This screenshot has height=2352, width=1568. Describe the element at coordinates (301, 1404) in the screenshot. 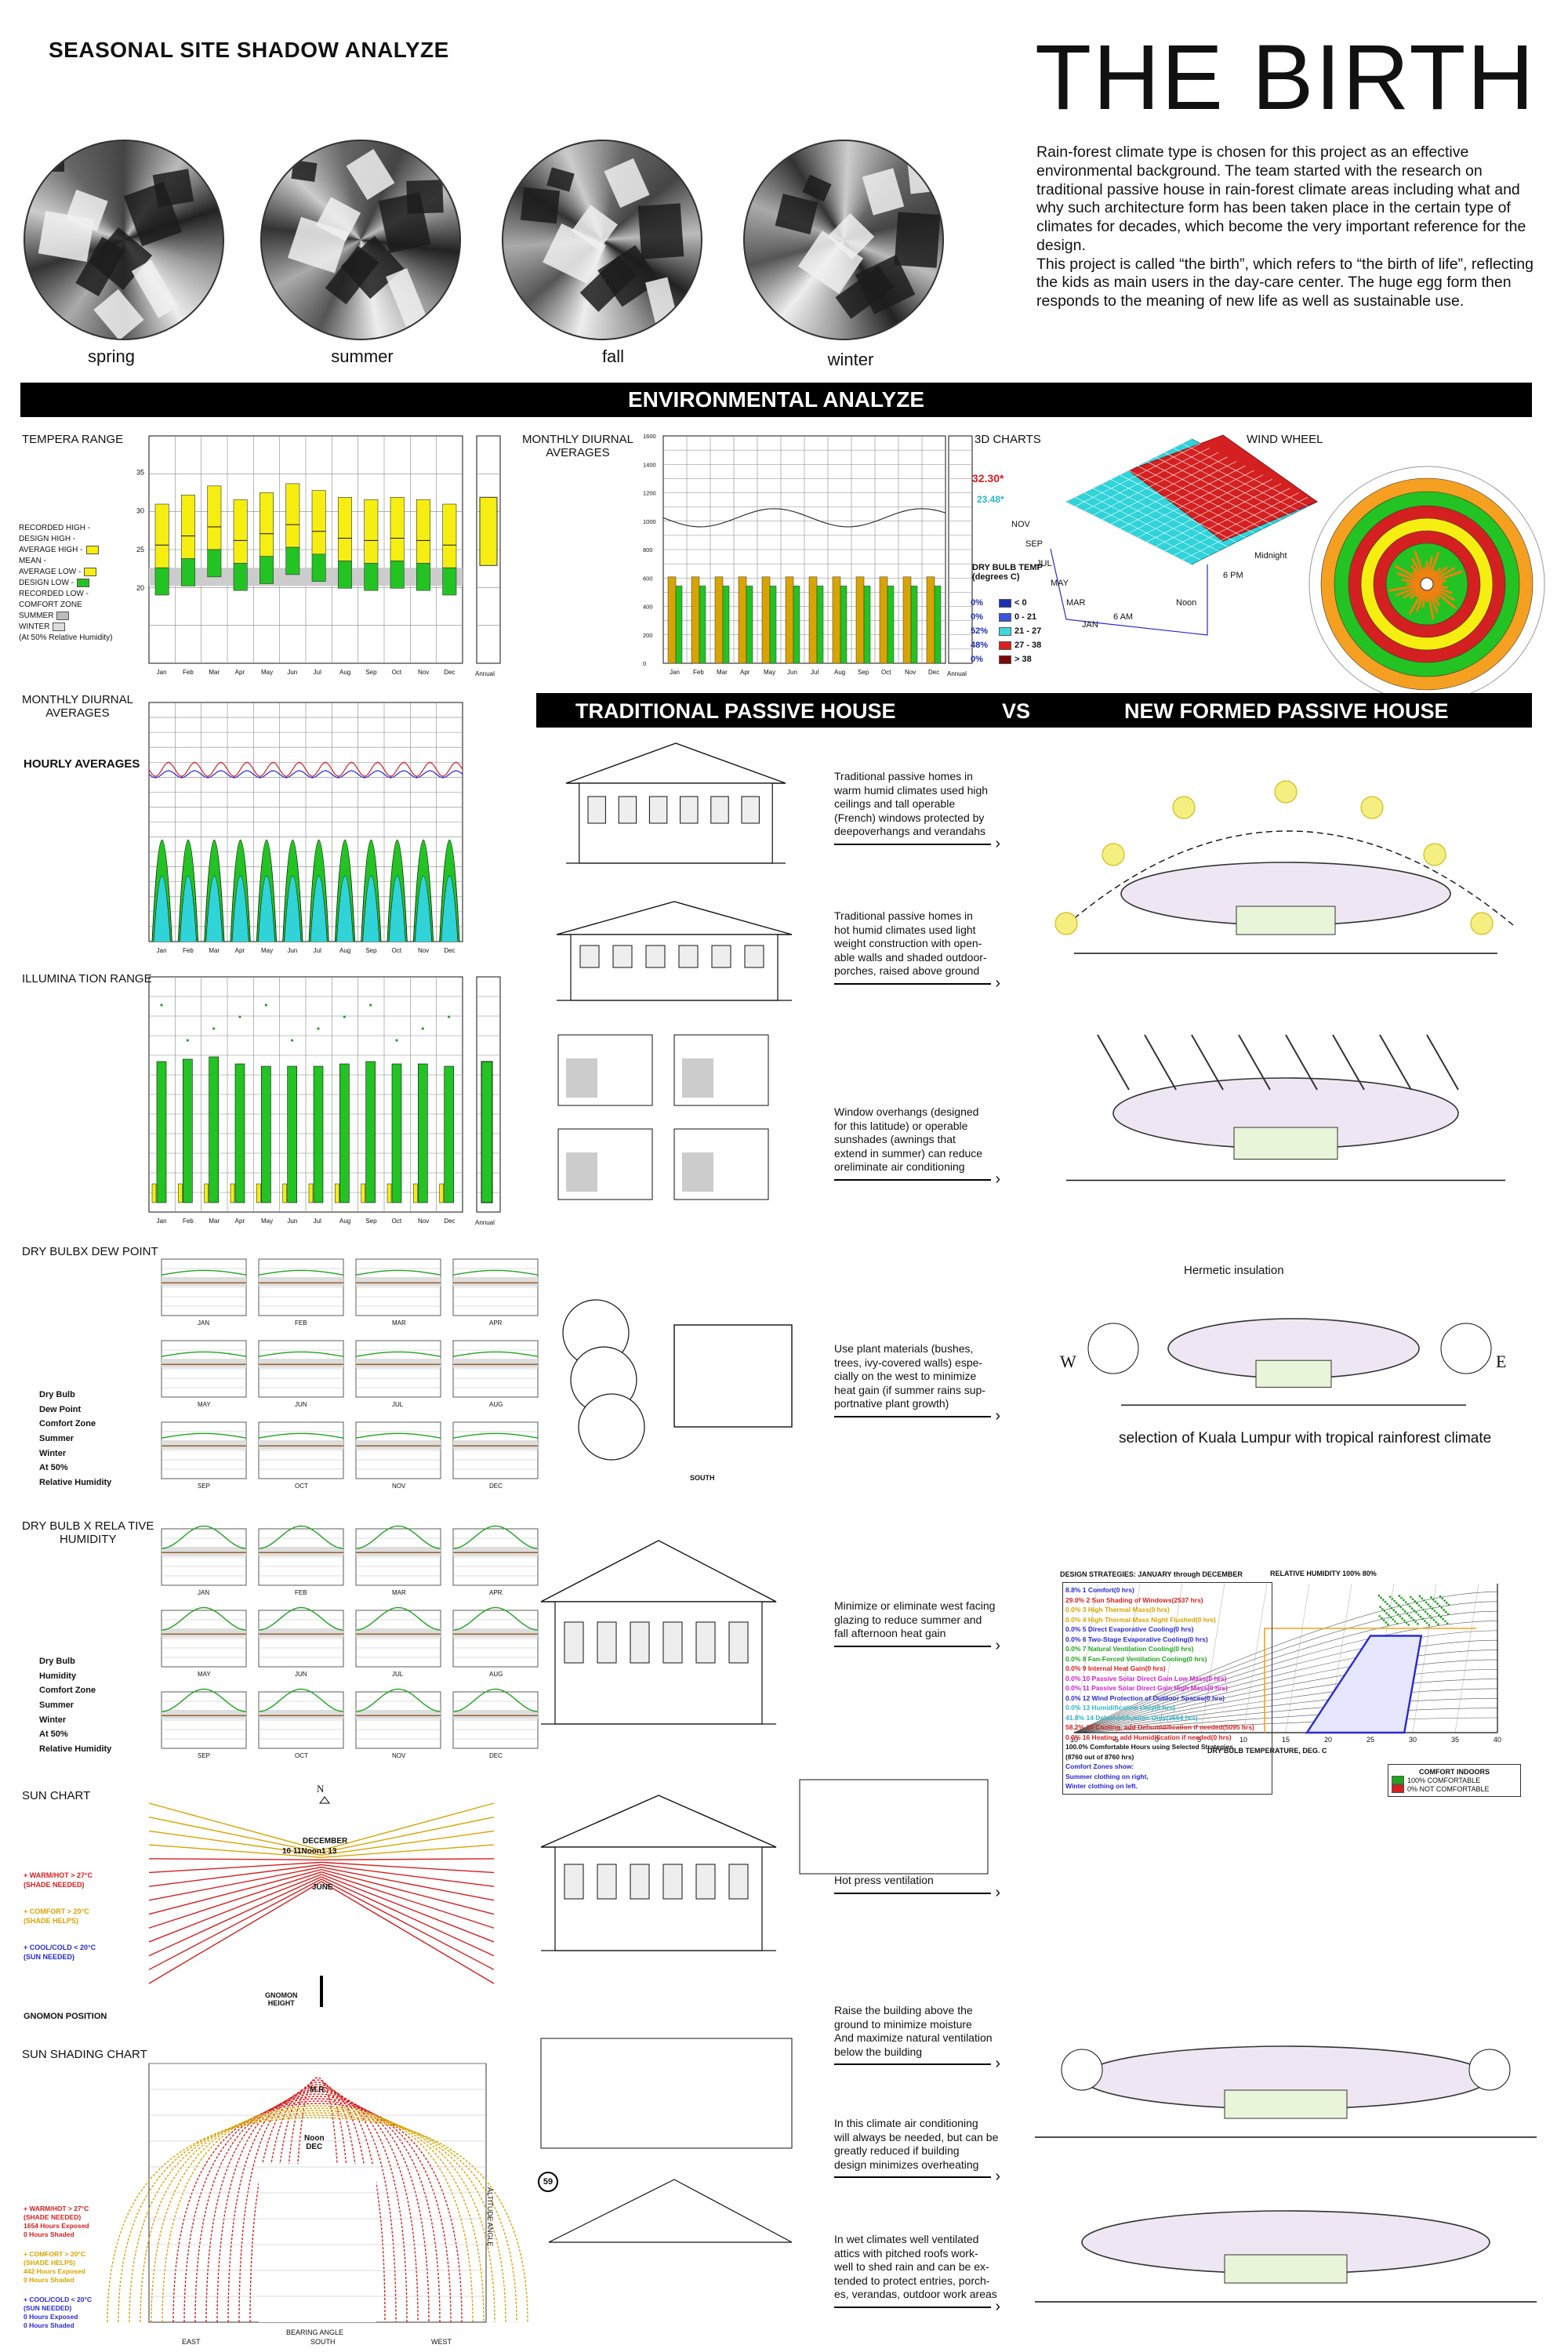

I see `mini-month: JUN` at that location.